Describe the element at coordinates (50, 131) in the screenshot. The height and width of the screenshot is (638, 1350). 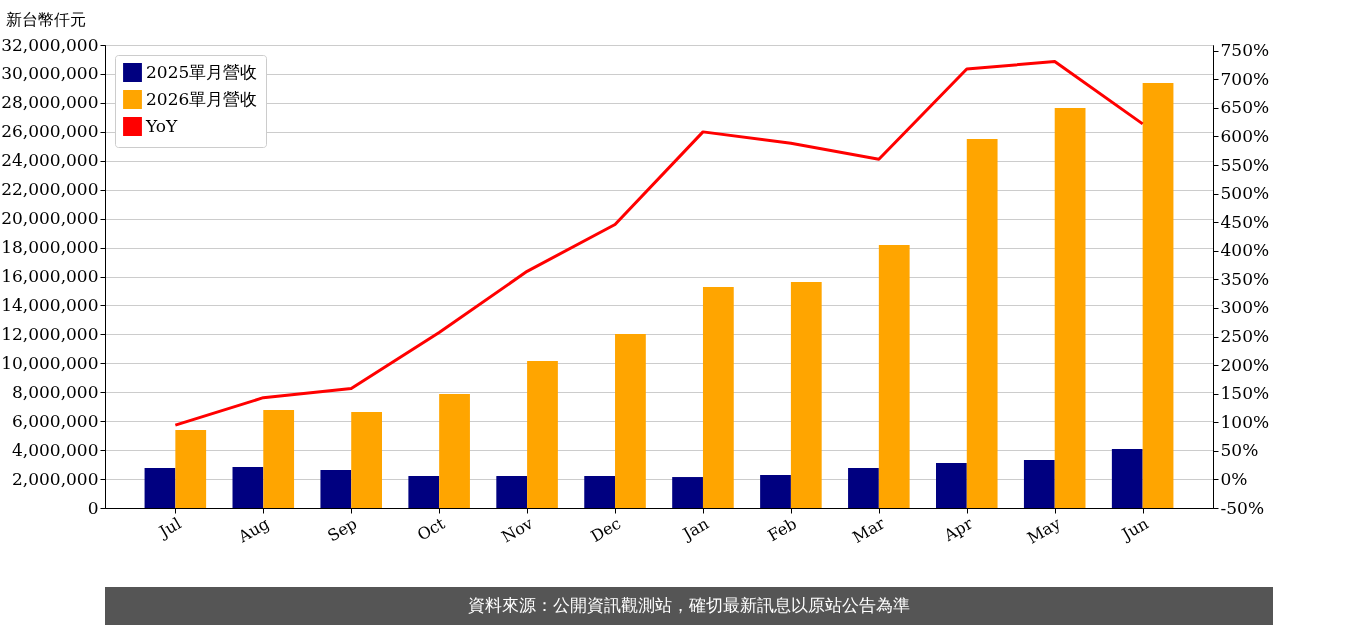
I see `y-tick-label: 26,000,000` at that location.